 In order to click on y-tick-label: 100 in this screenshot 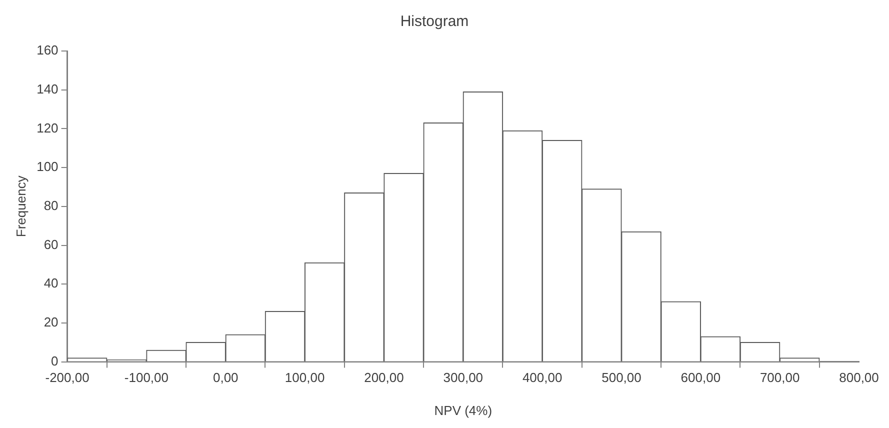, I will do `click(47, 166)`.